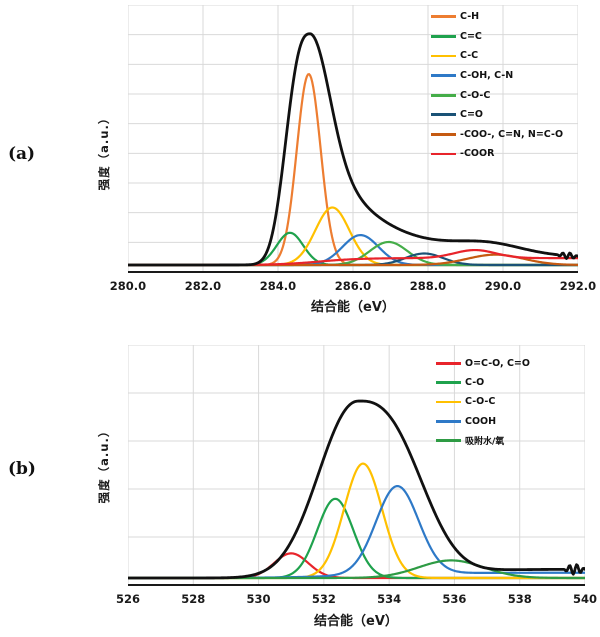 The image size is (600, 637). Describe the element at coordinates (127, 599) in the screenshot. I see `x-tick-label: 526` at that location.